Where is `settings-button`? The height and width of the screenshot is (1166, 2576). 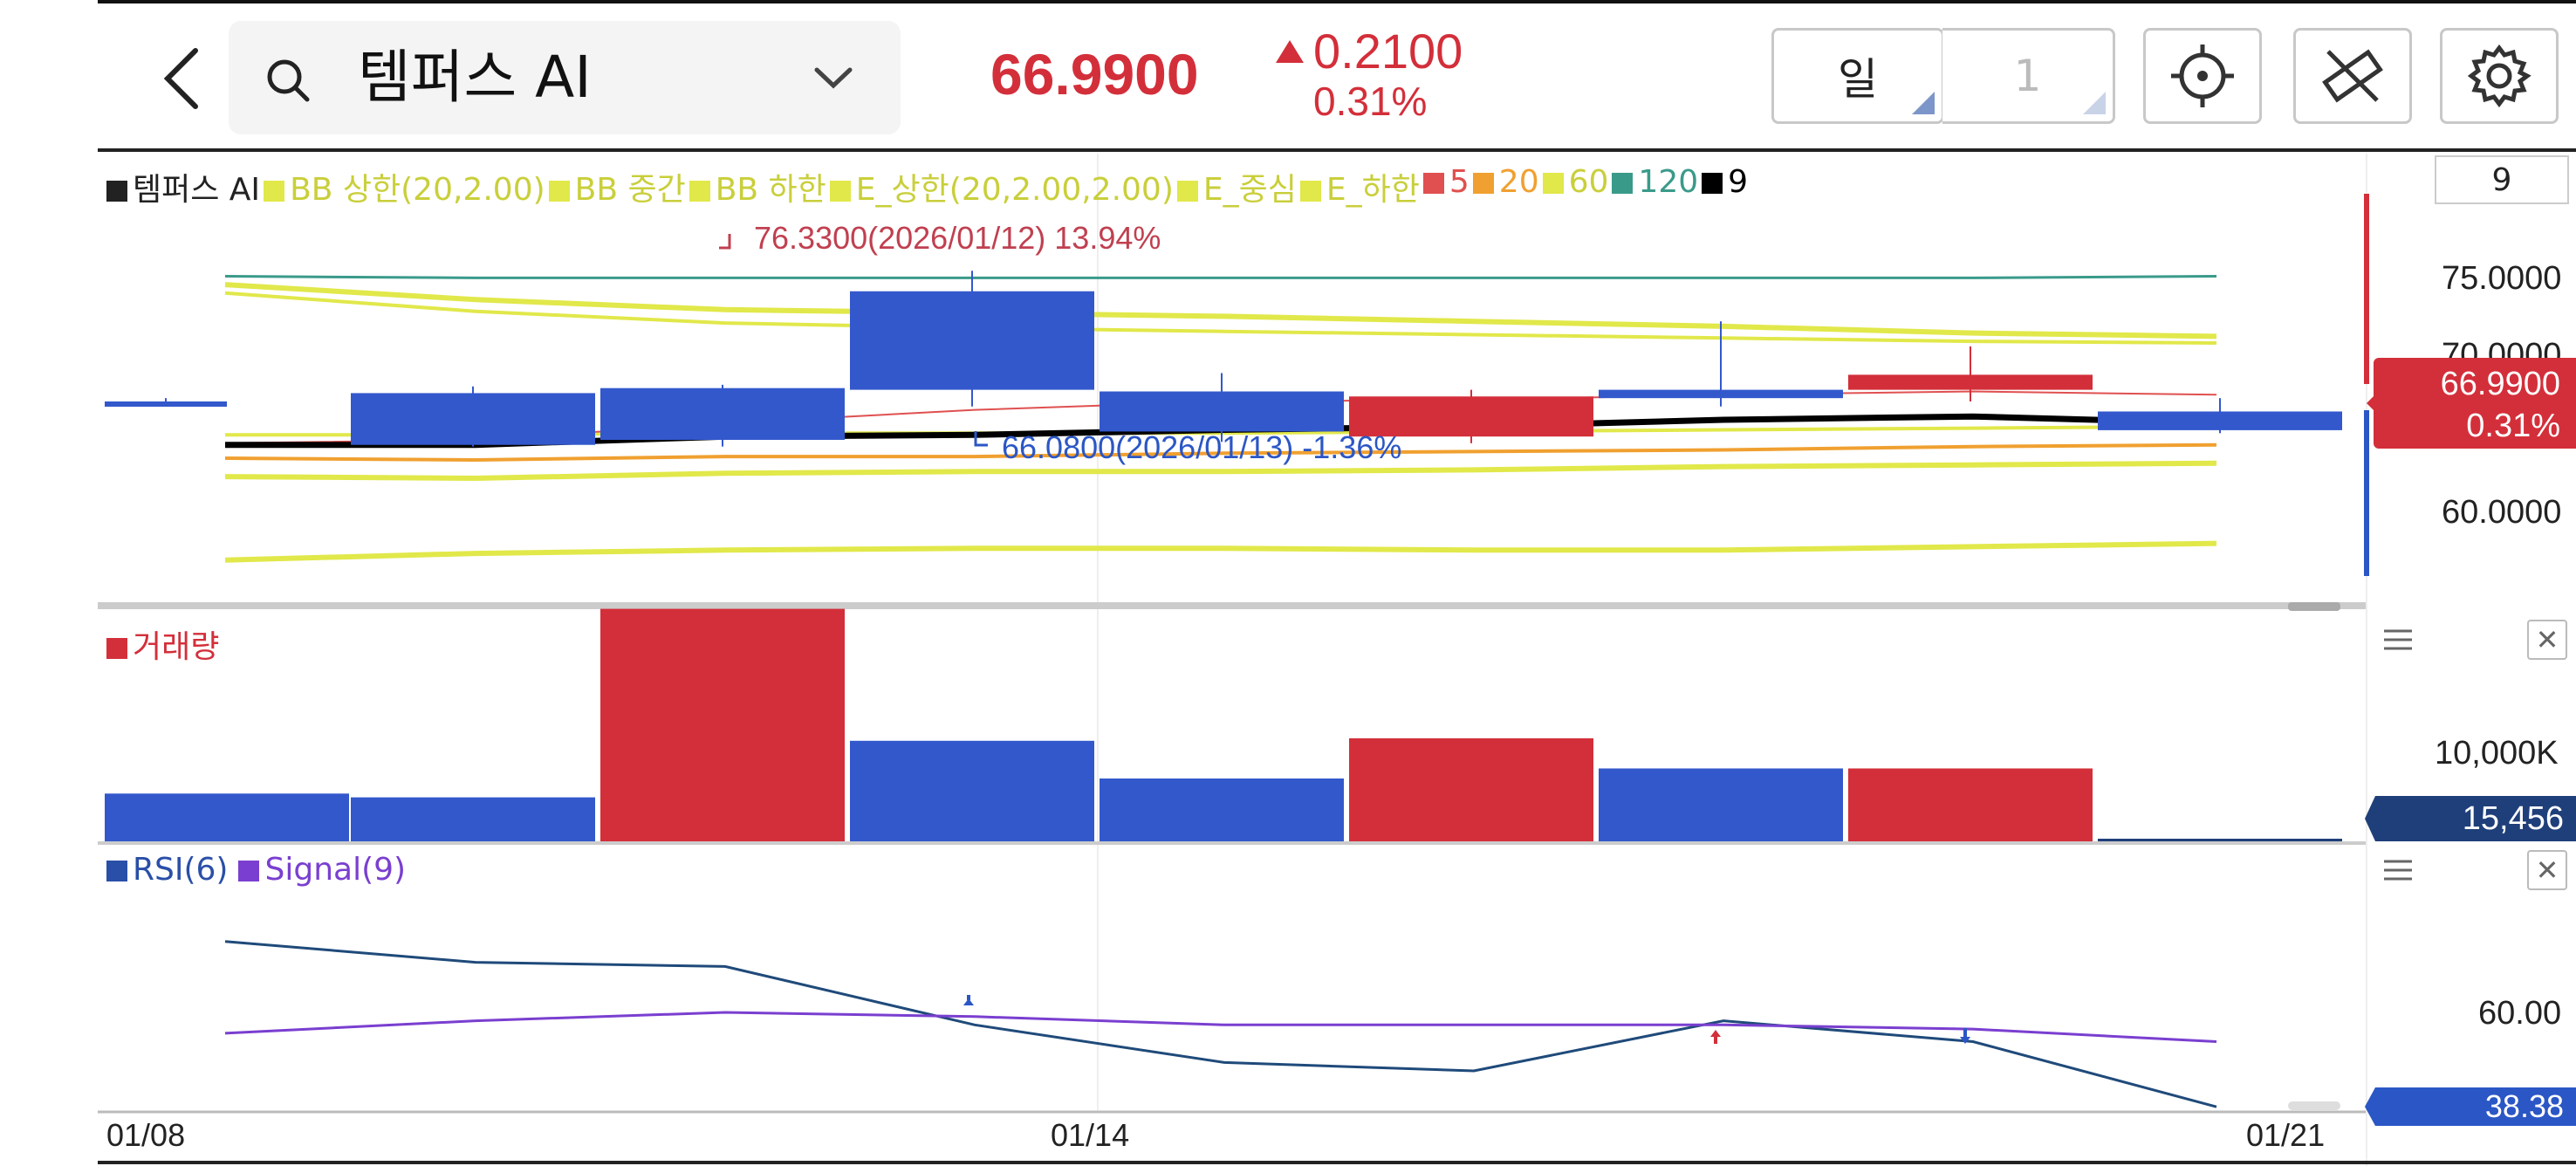 settings-button is located at coordinates (2499, 76).